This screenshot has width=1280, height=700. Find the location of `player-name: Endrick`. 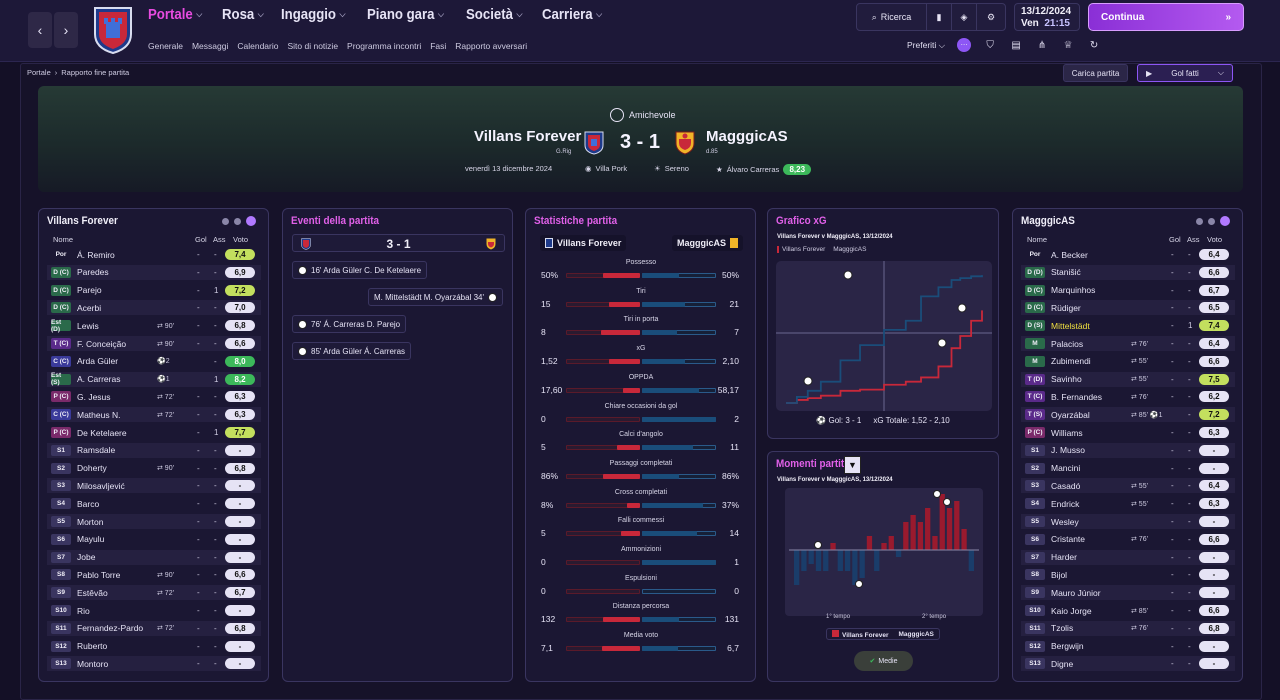

player-name: Endrick is located at coordinates (1065, 503).